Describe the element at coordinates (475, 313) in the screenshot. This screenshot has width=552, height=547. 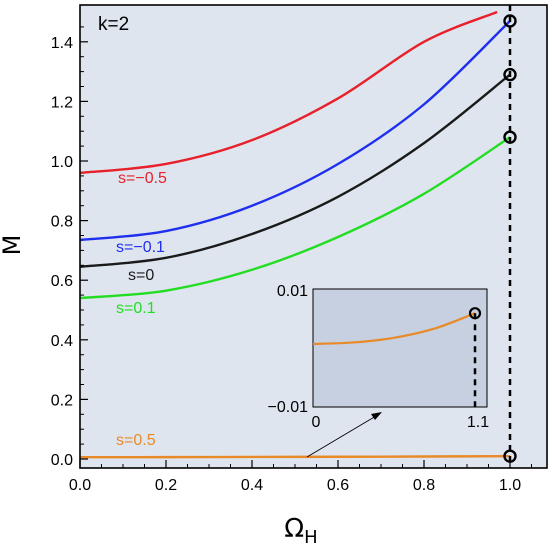
I see `inset-endpoint-marker` at that location.